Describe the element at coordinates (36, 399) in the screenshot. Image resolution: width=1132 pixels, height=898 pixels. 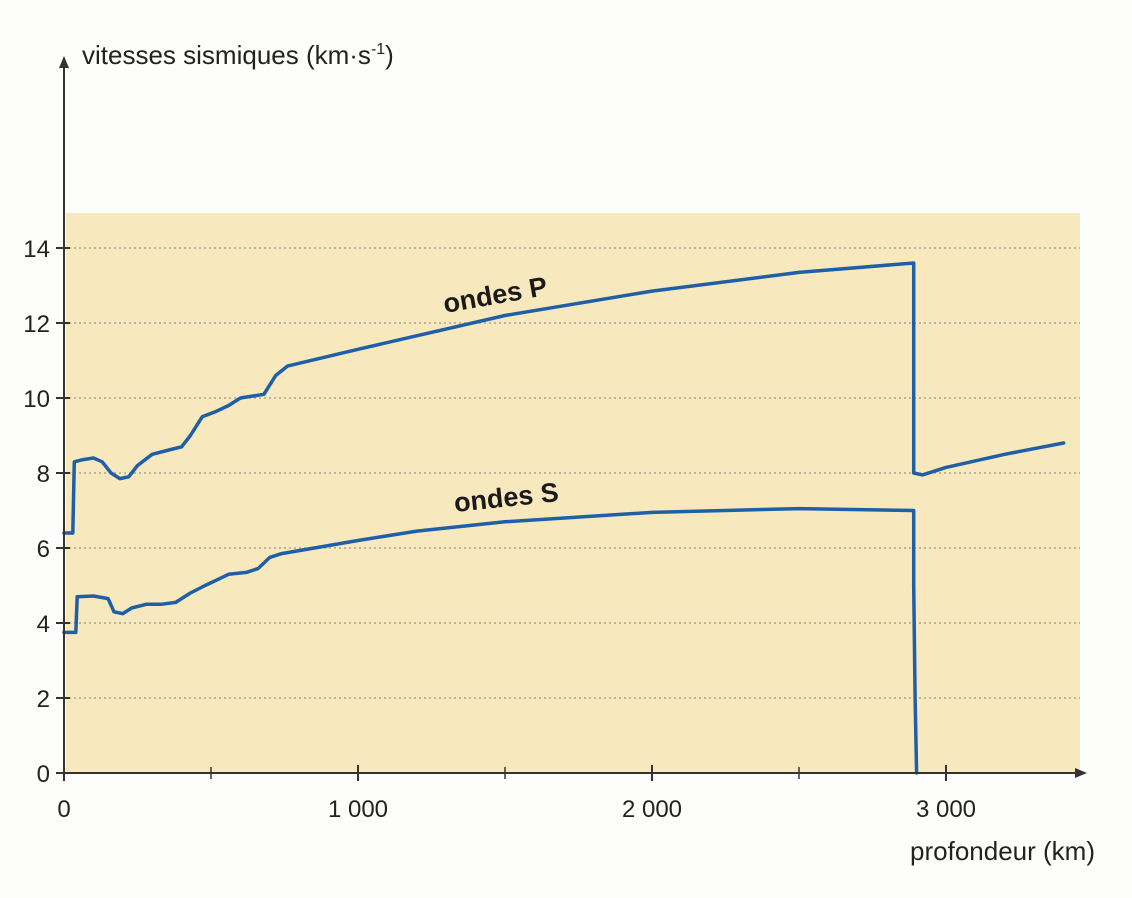
I see `y-tick-label-10: 10` at that location.